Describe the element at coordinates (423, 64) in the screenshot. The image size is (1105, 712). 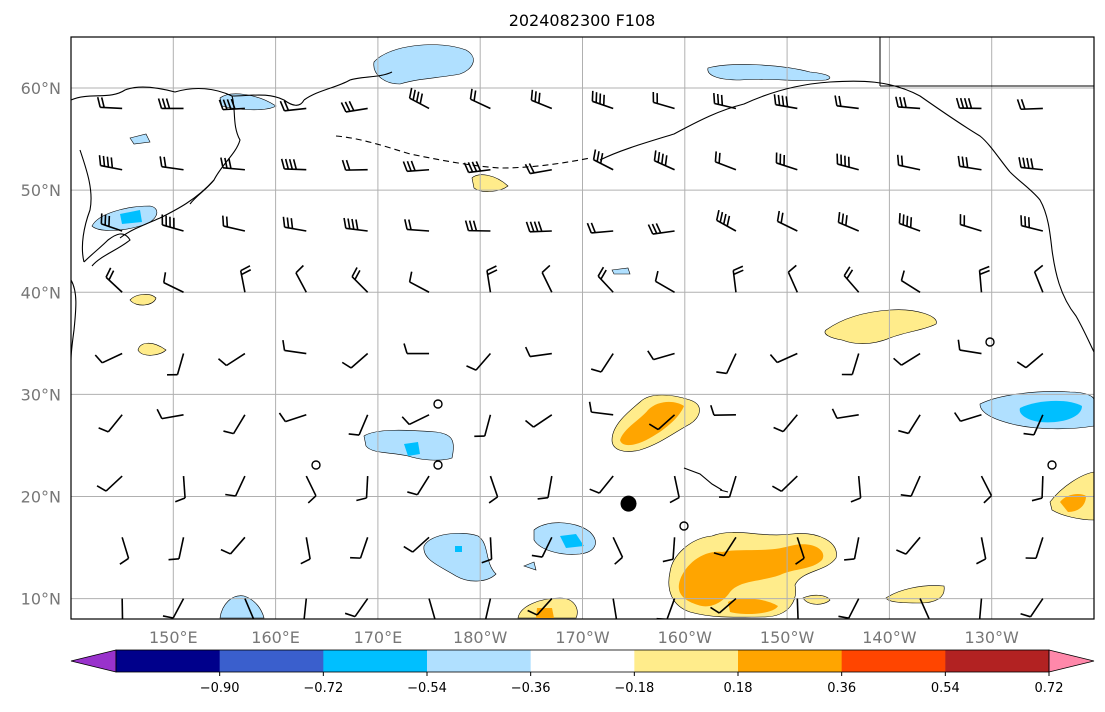
I see `negative-region-bering` at that location.